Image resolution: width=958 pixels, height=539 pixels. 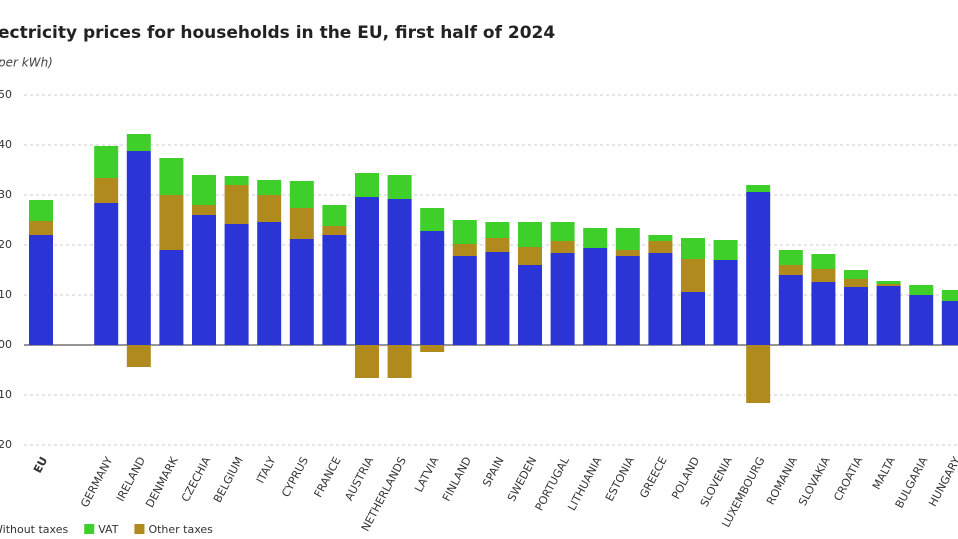 What do you see at coordinates (620, 478) in the screenshot?
I see `x-tick-label: ESTONIA` at bounding box center [620, 478].